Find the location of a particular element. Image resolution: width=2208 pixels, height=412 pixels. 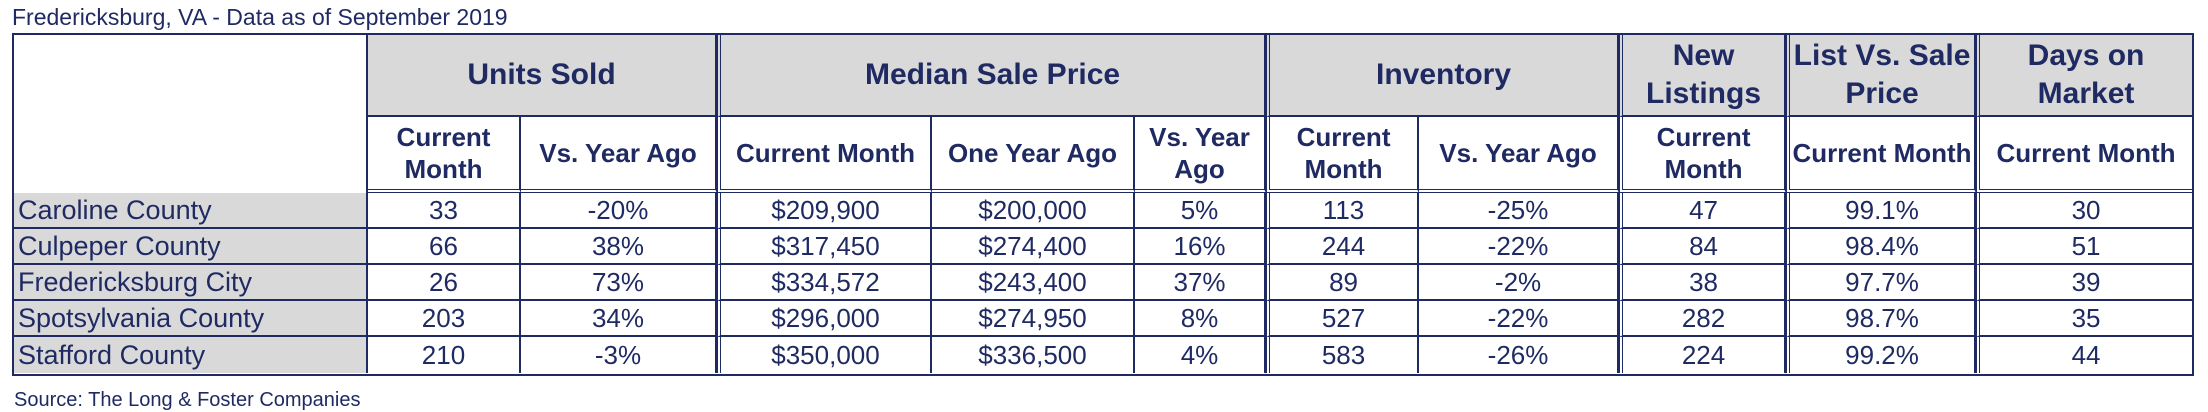

cell-units-current: 33 is located at coordinates (444, 211).